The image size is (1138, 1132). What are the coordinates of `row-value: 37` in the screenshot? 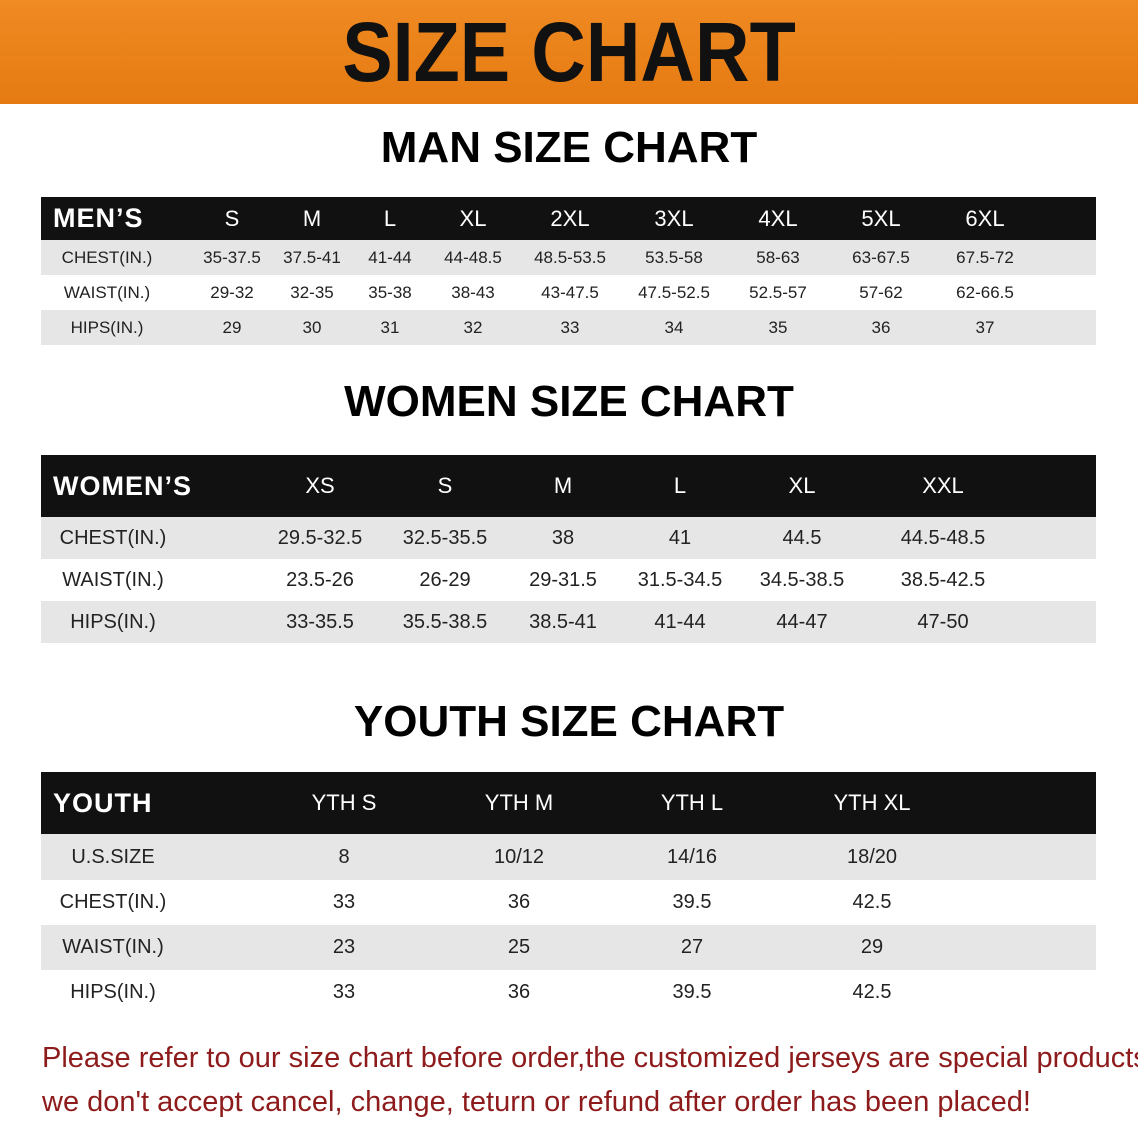 It's located at (985, 327).